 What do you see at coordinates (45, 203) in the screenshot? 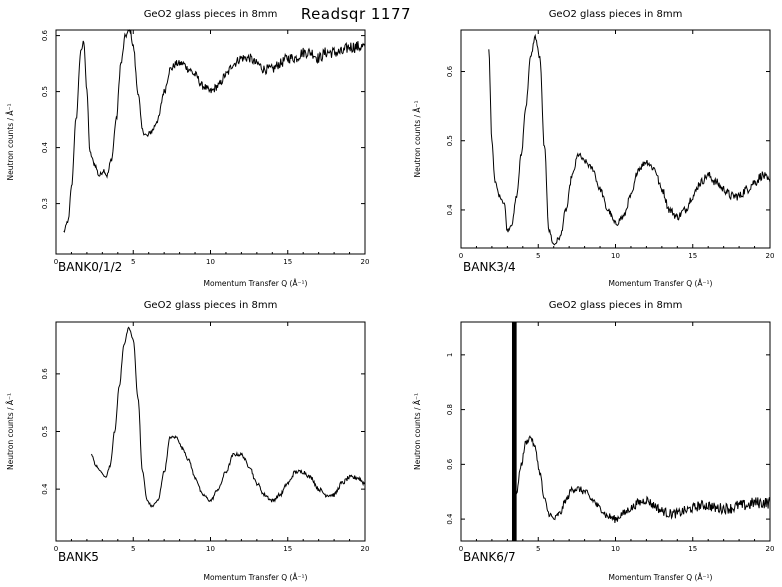
I see `y-tick-label: 0.3` at bounding box center [45, 203].